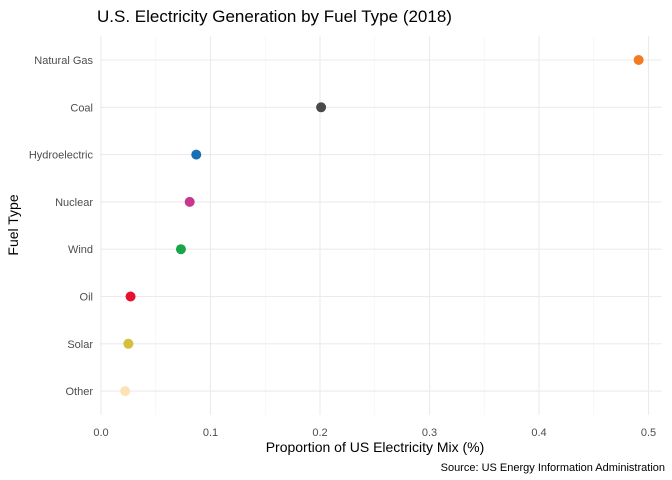  Describe the element at coordinates (538, 433) in the screenshot. I see `x-tick-label: 0.4` at that location.